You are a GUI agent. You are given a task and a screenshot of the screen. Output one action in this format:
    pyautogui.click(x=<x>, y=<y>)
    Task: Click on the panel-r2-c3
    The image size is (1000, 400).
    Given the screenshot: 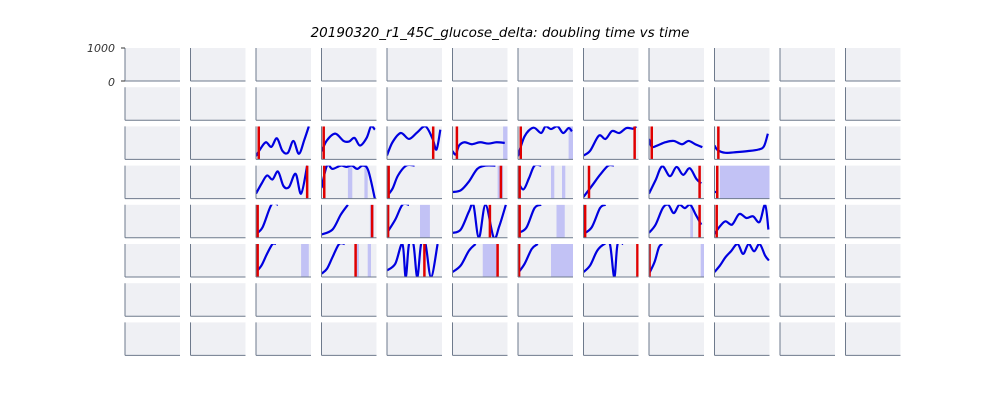 What is the action you would take?
    pyautogui.click(x=349, y=143)
    